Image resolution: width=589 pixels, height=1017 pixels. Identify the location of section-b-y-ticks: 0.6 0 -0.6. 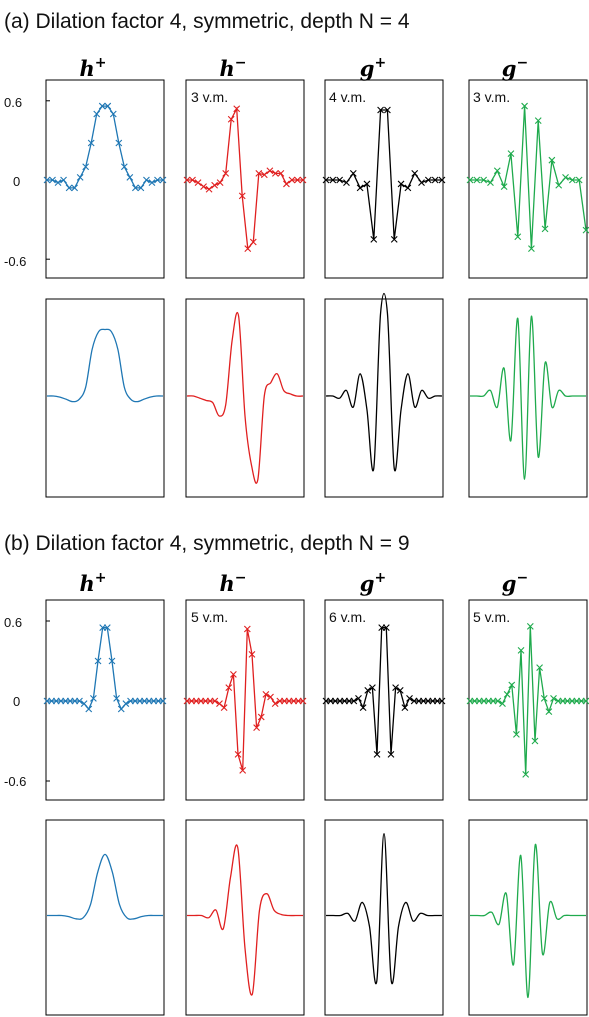
(15, 702).